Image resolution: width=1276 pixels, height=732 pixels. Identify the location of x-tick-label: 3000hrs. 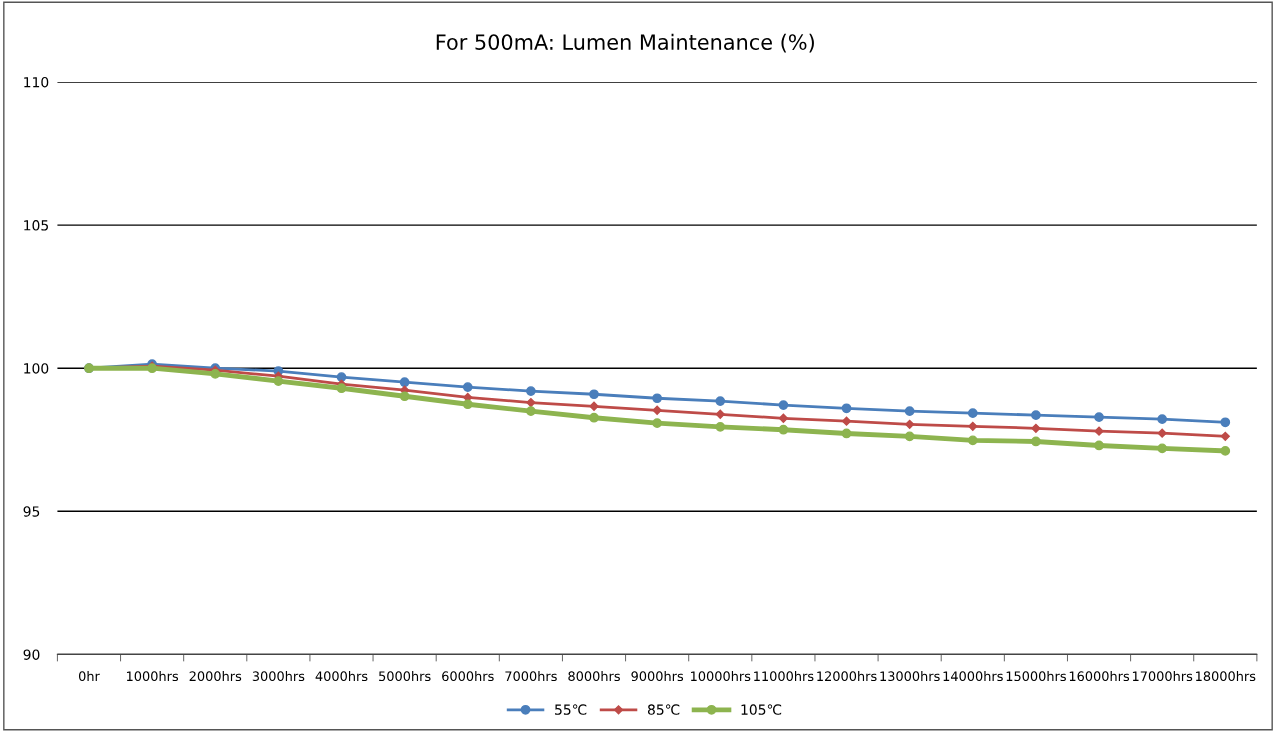
(278, 676).